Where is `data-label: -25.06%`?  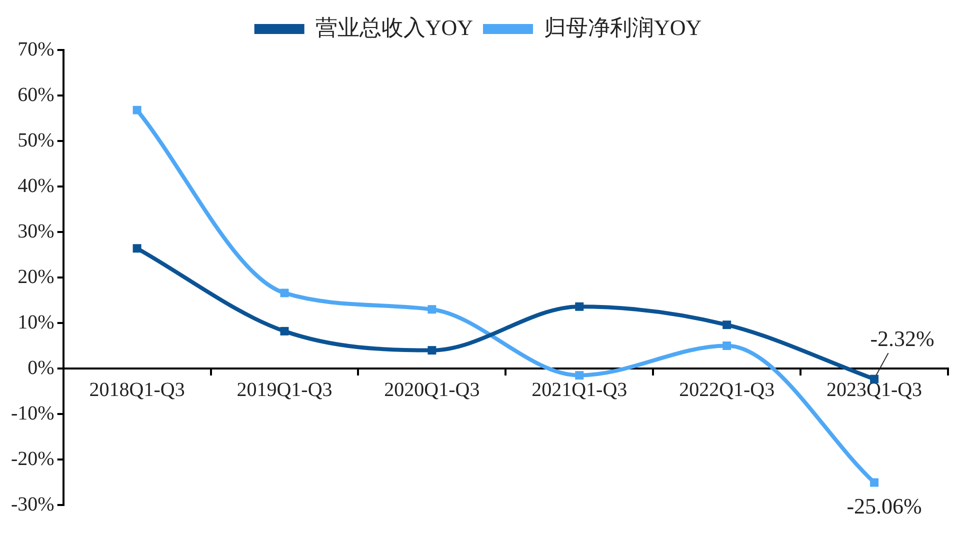
data-label: -25.06% is located at coordinates (884, 505).